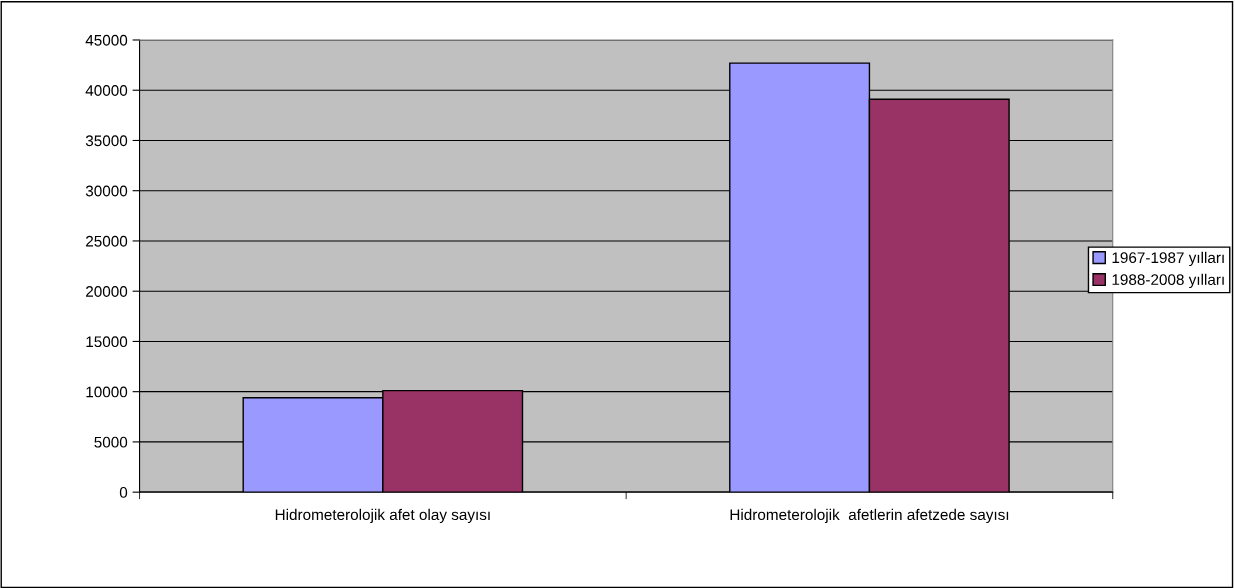 This screenshot has height=588, width=1235. I want to click on y-tick-label: 15000, so click(107, 342).